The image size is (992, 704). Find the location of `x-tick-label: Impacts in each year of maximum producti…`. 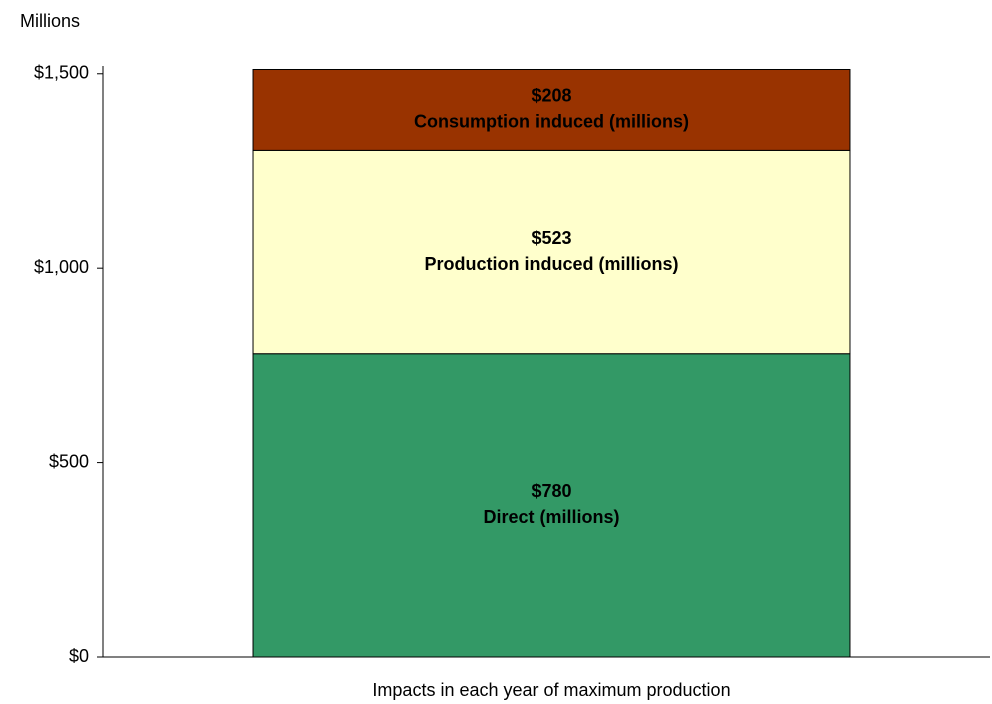

x-tick-label: Impacts in each year of maximum producti… is located at coordinates (551, 690).